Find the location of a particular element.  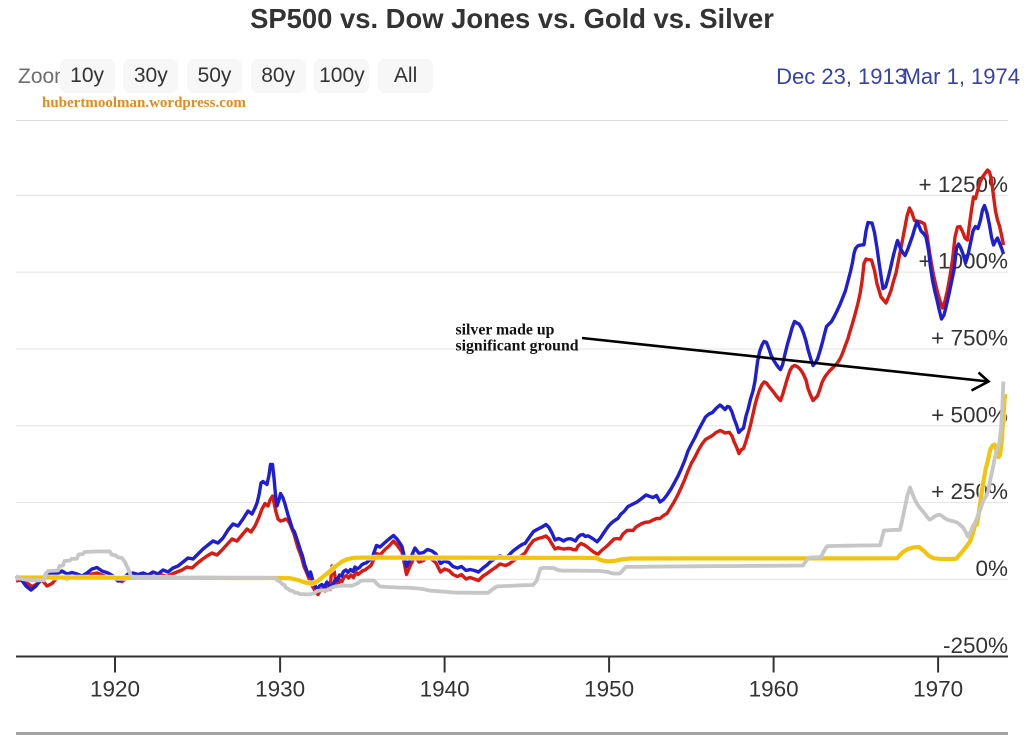

svg-text: 1960 is located at coordinates (774, 689).